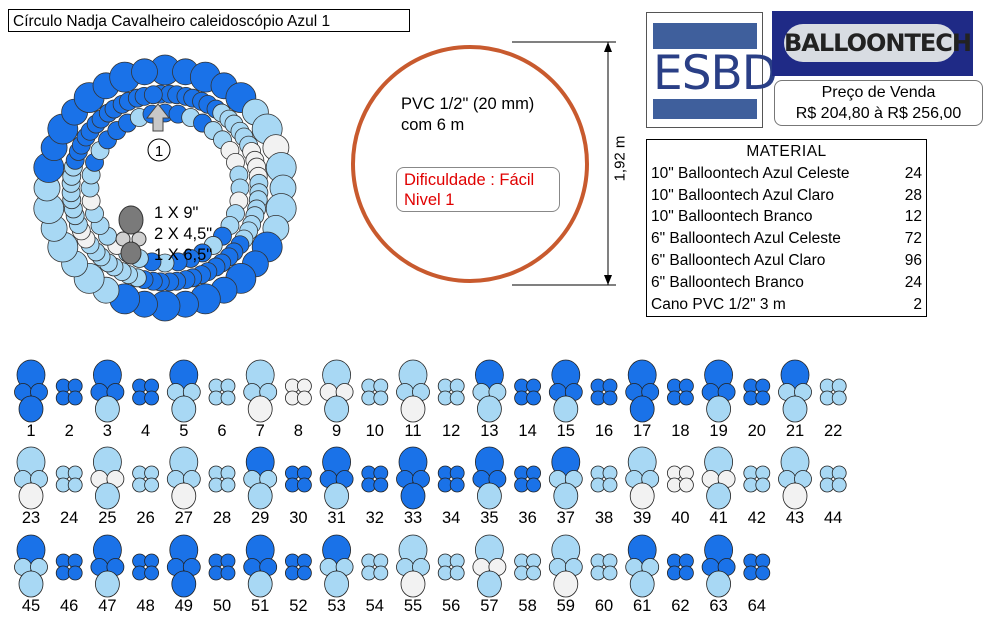 The height and width of the screenshot is (631, 992). I want to click on pvc-description: PVC 1/2" (20 mm) com 6 m, so click(467, 115).